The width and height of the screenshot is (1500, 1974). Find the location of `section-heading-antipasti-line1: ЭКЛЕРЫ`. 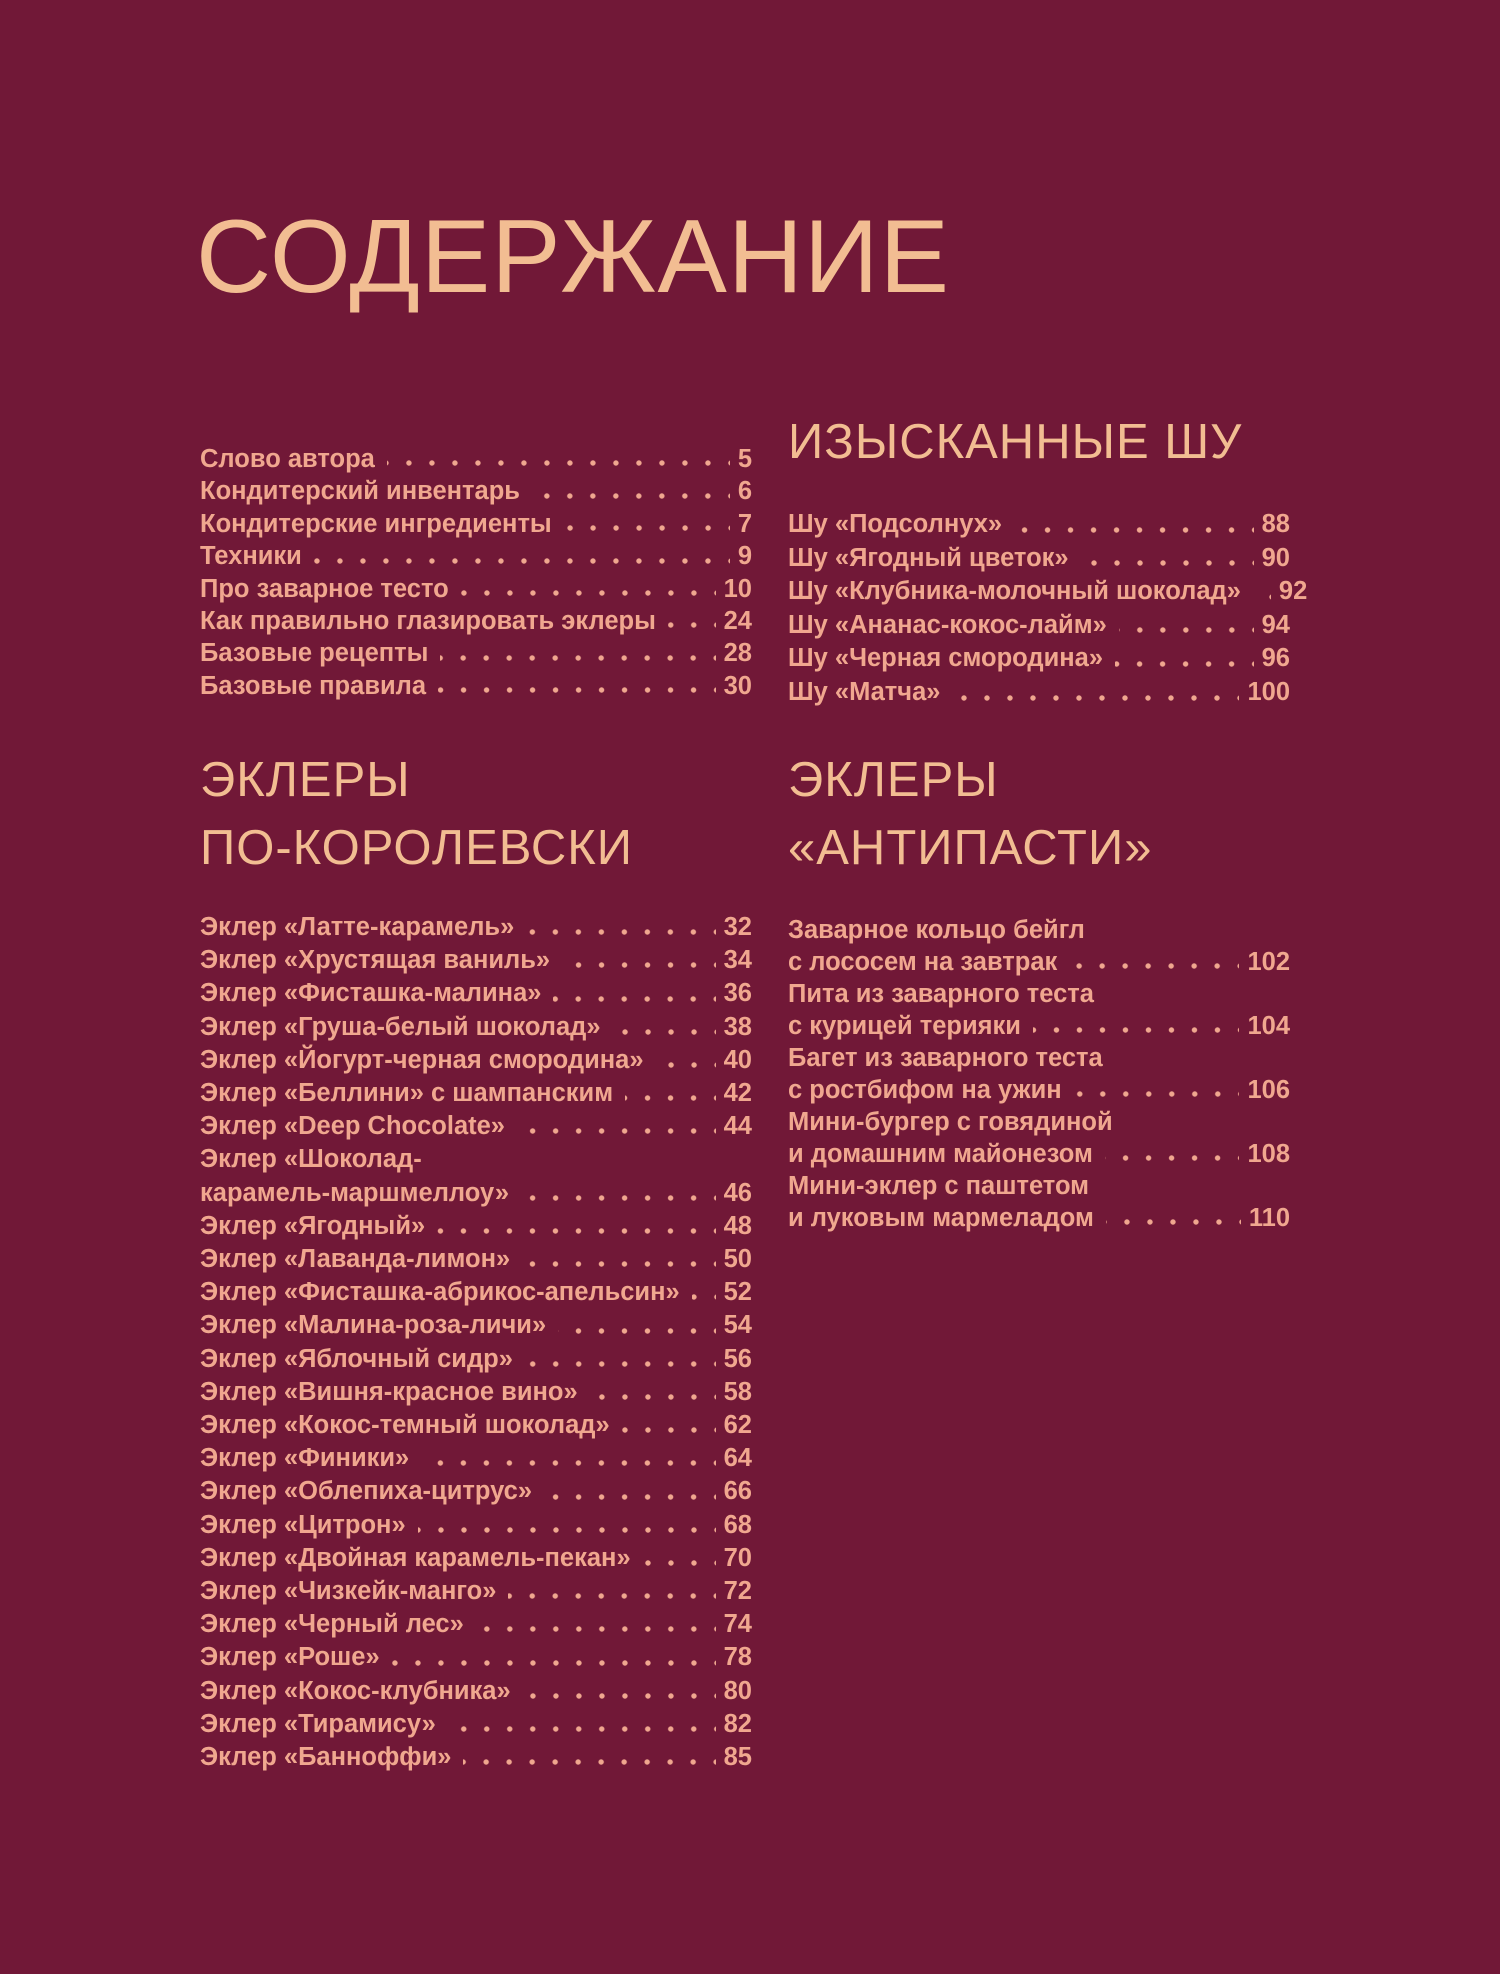

section-heading-antipasti-line1: ЭКЛЕРЫ is located at coordinates (893, 780).